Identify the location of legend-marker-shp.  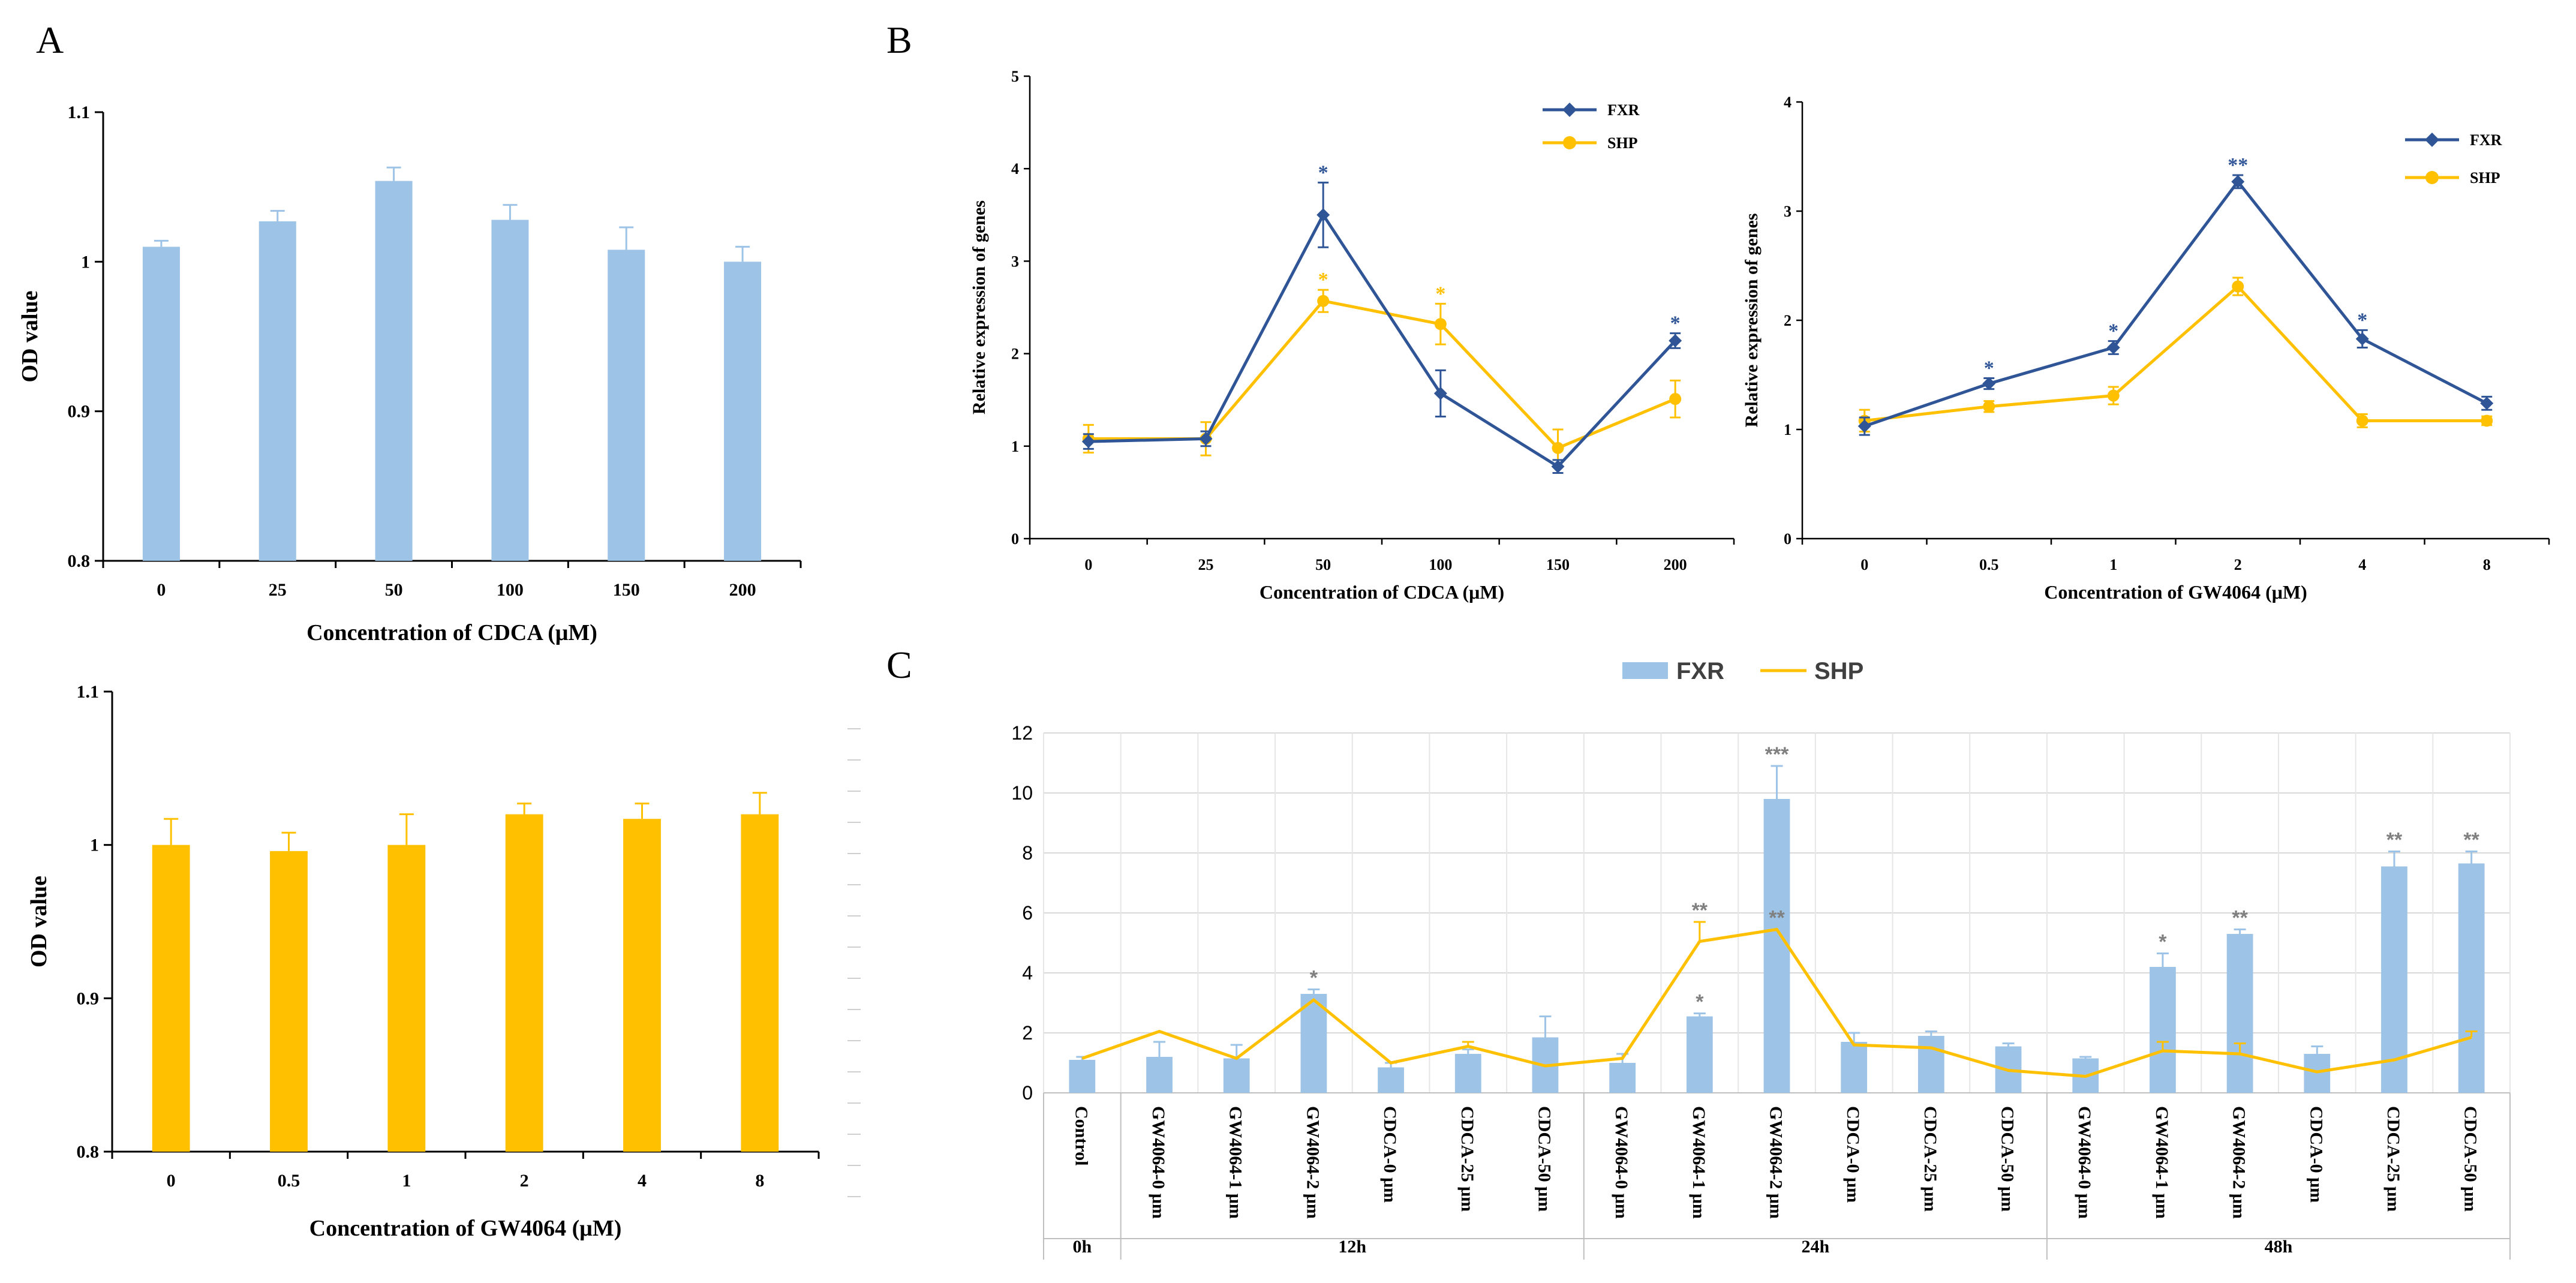
(2432, 177).